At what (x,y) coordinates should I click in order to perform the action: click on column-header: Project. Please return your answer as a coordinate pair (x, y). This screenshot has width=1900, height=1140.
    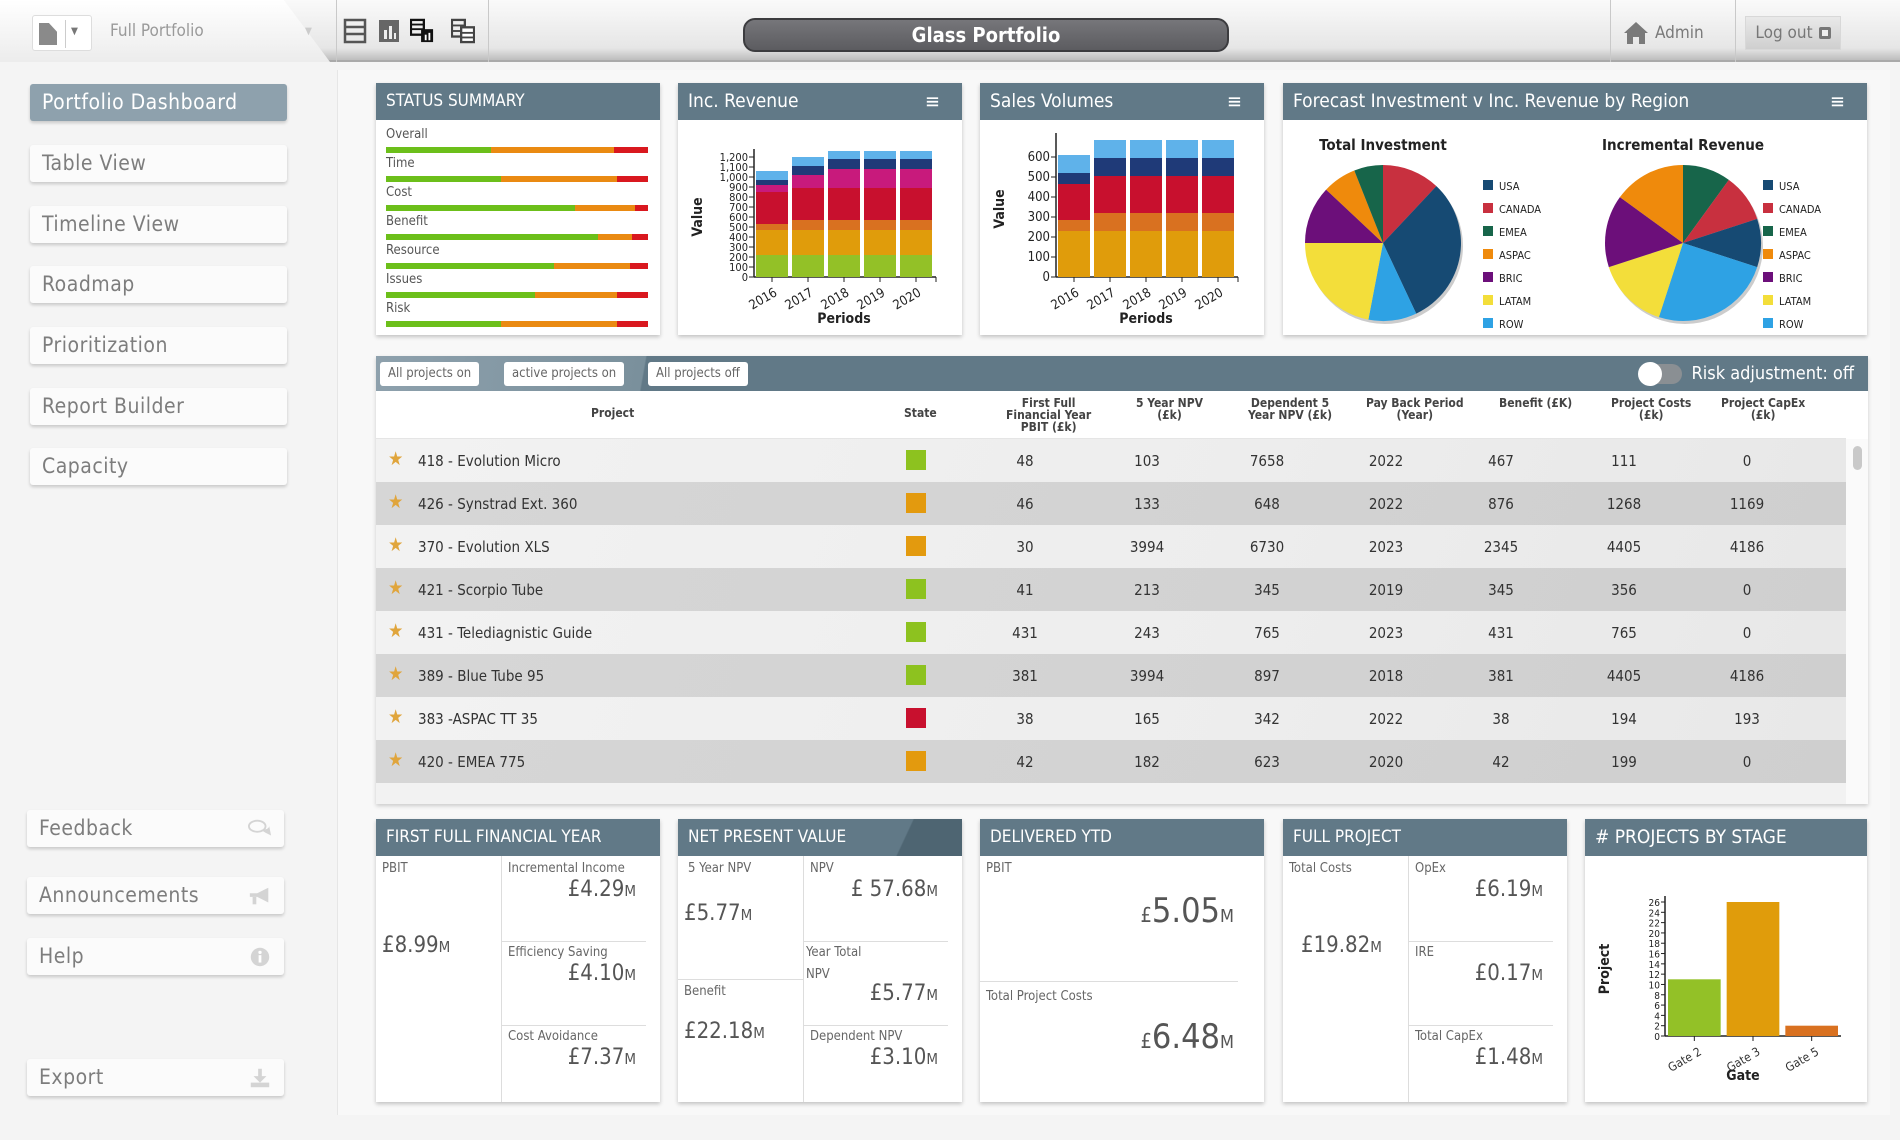
    Looking at the image, I should click on (612, 413).